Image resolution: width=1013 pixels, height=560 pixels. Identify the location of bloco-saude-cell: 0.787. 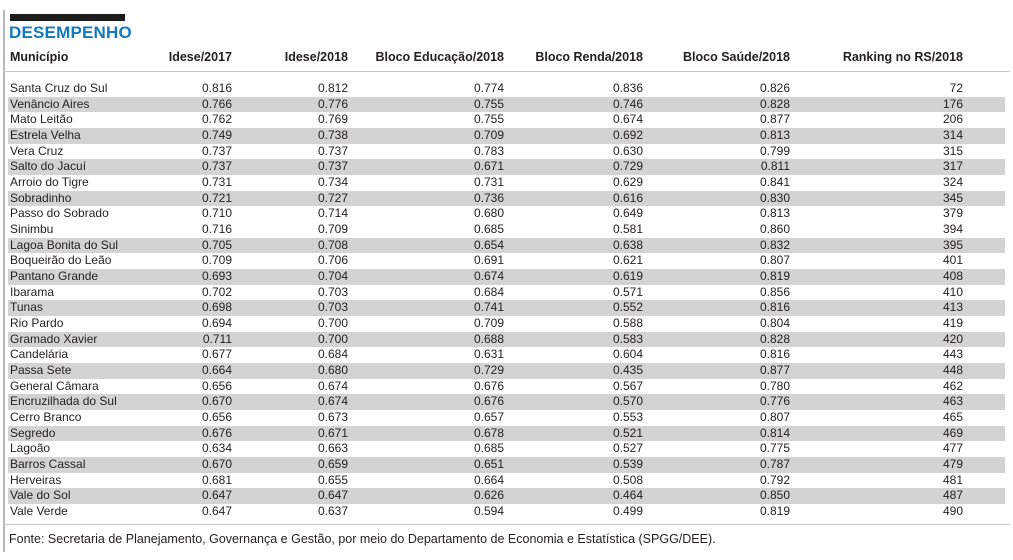
(774, 464).